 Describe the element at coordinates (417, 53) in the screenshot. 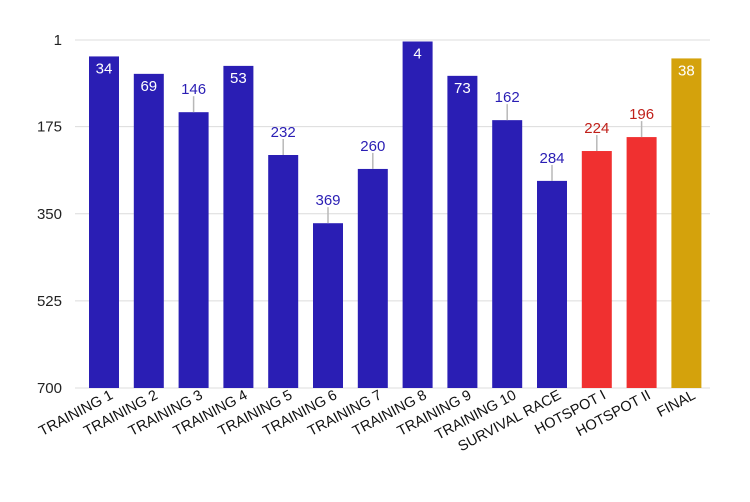

I see `data-label: 4` at that location.